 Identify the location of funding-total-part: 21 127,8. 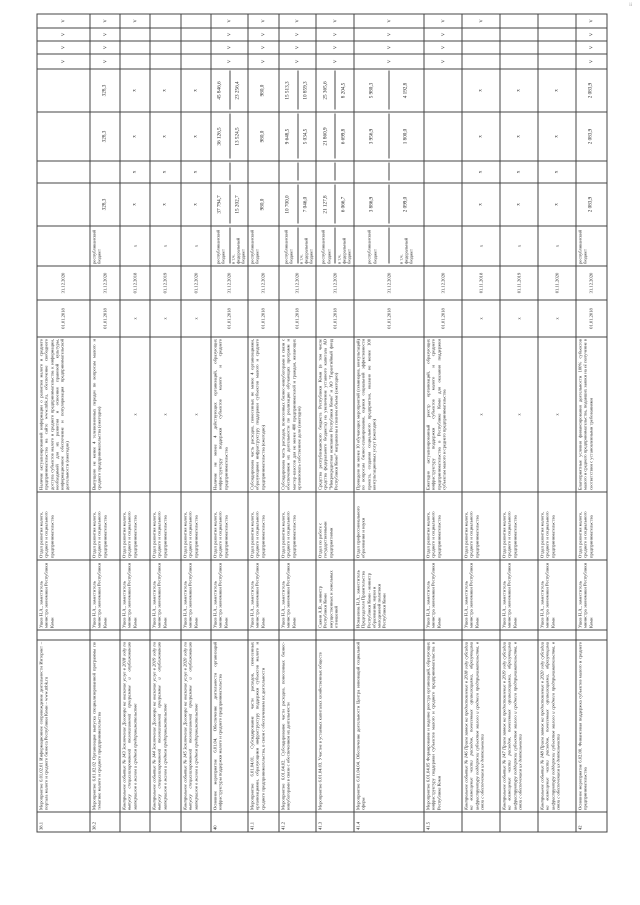
(324, 204).